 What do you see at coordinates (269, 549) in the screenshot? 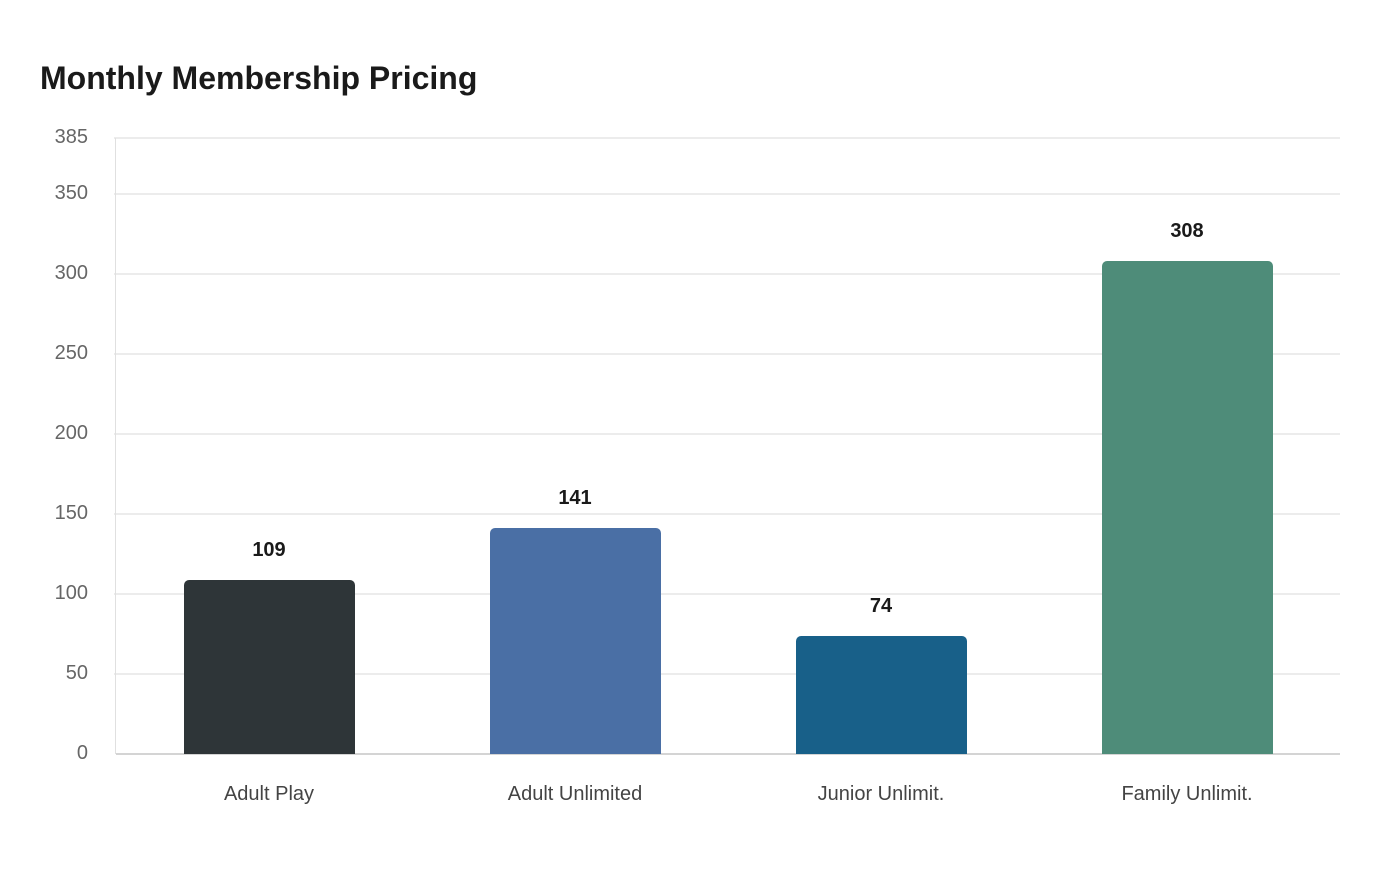
I see `bar-value-label: 109` at bounding box center [269, 549].